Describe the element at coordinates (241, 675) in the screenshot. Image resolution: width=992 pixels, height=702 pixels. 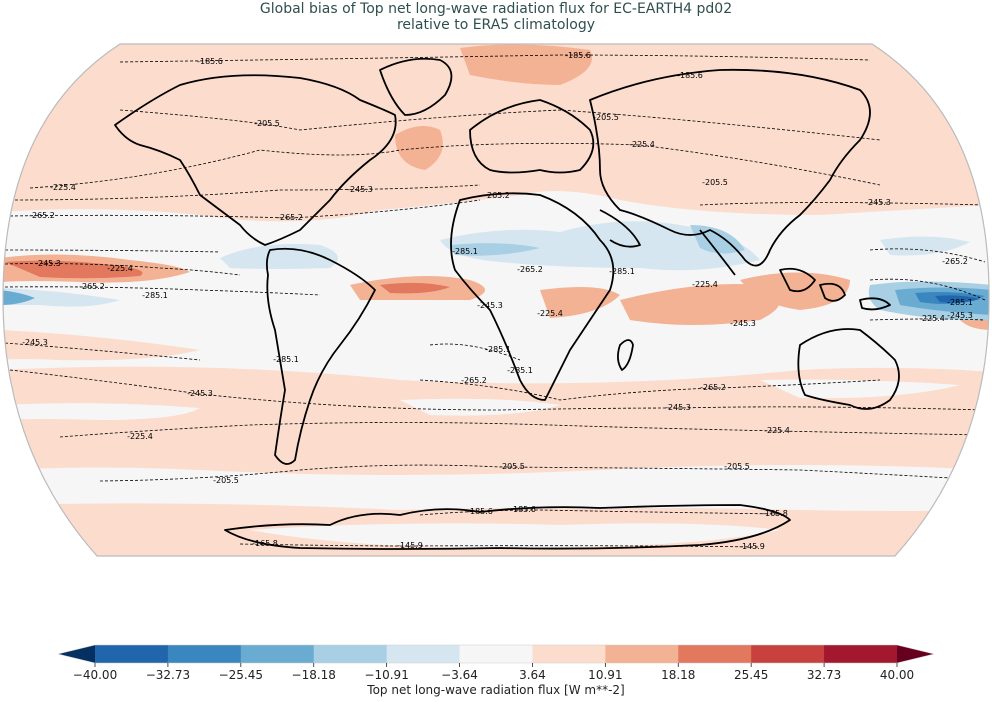
I see `colorbar-tick-label: −25.45` at that location.